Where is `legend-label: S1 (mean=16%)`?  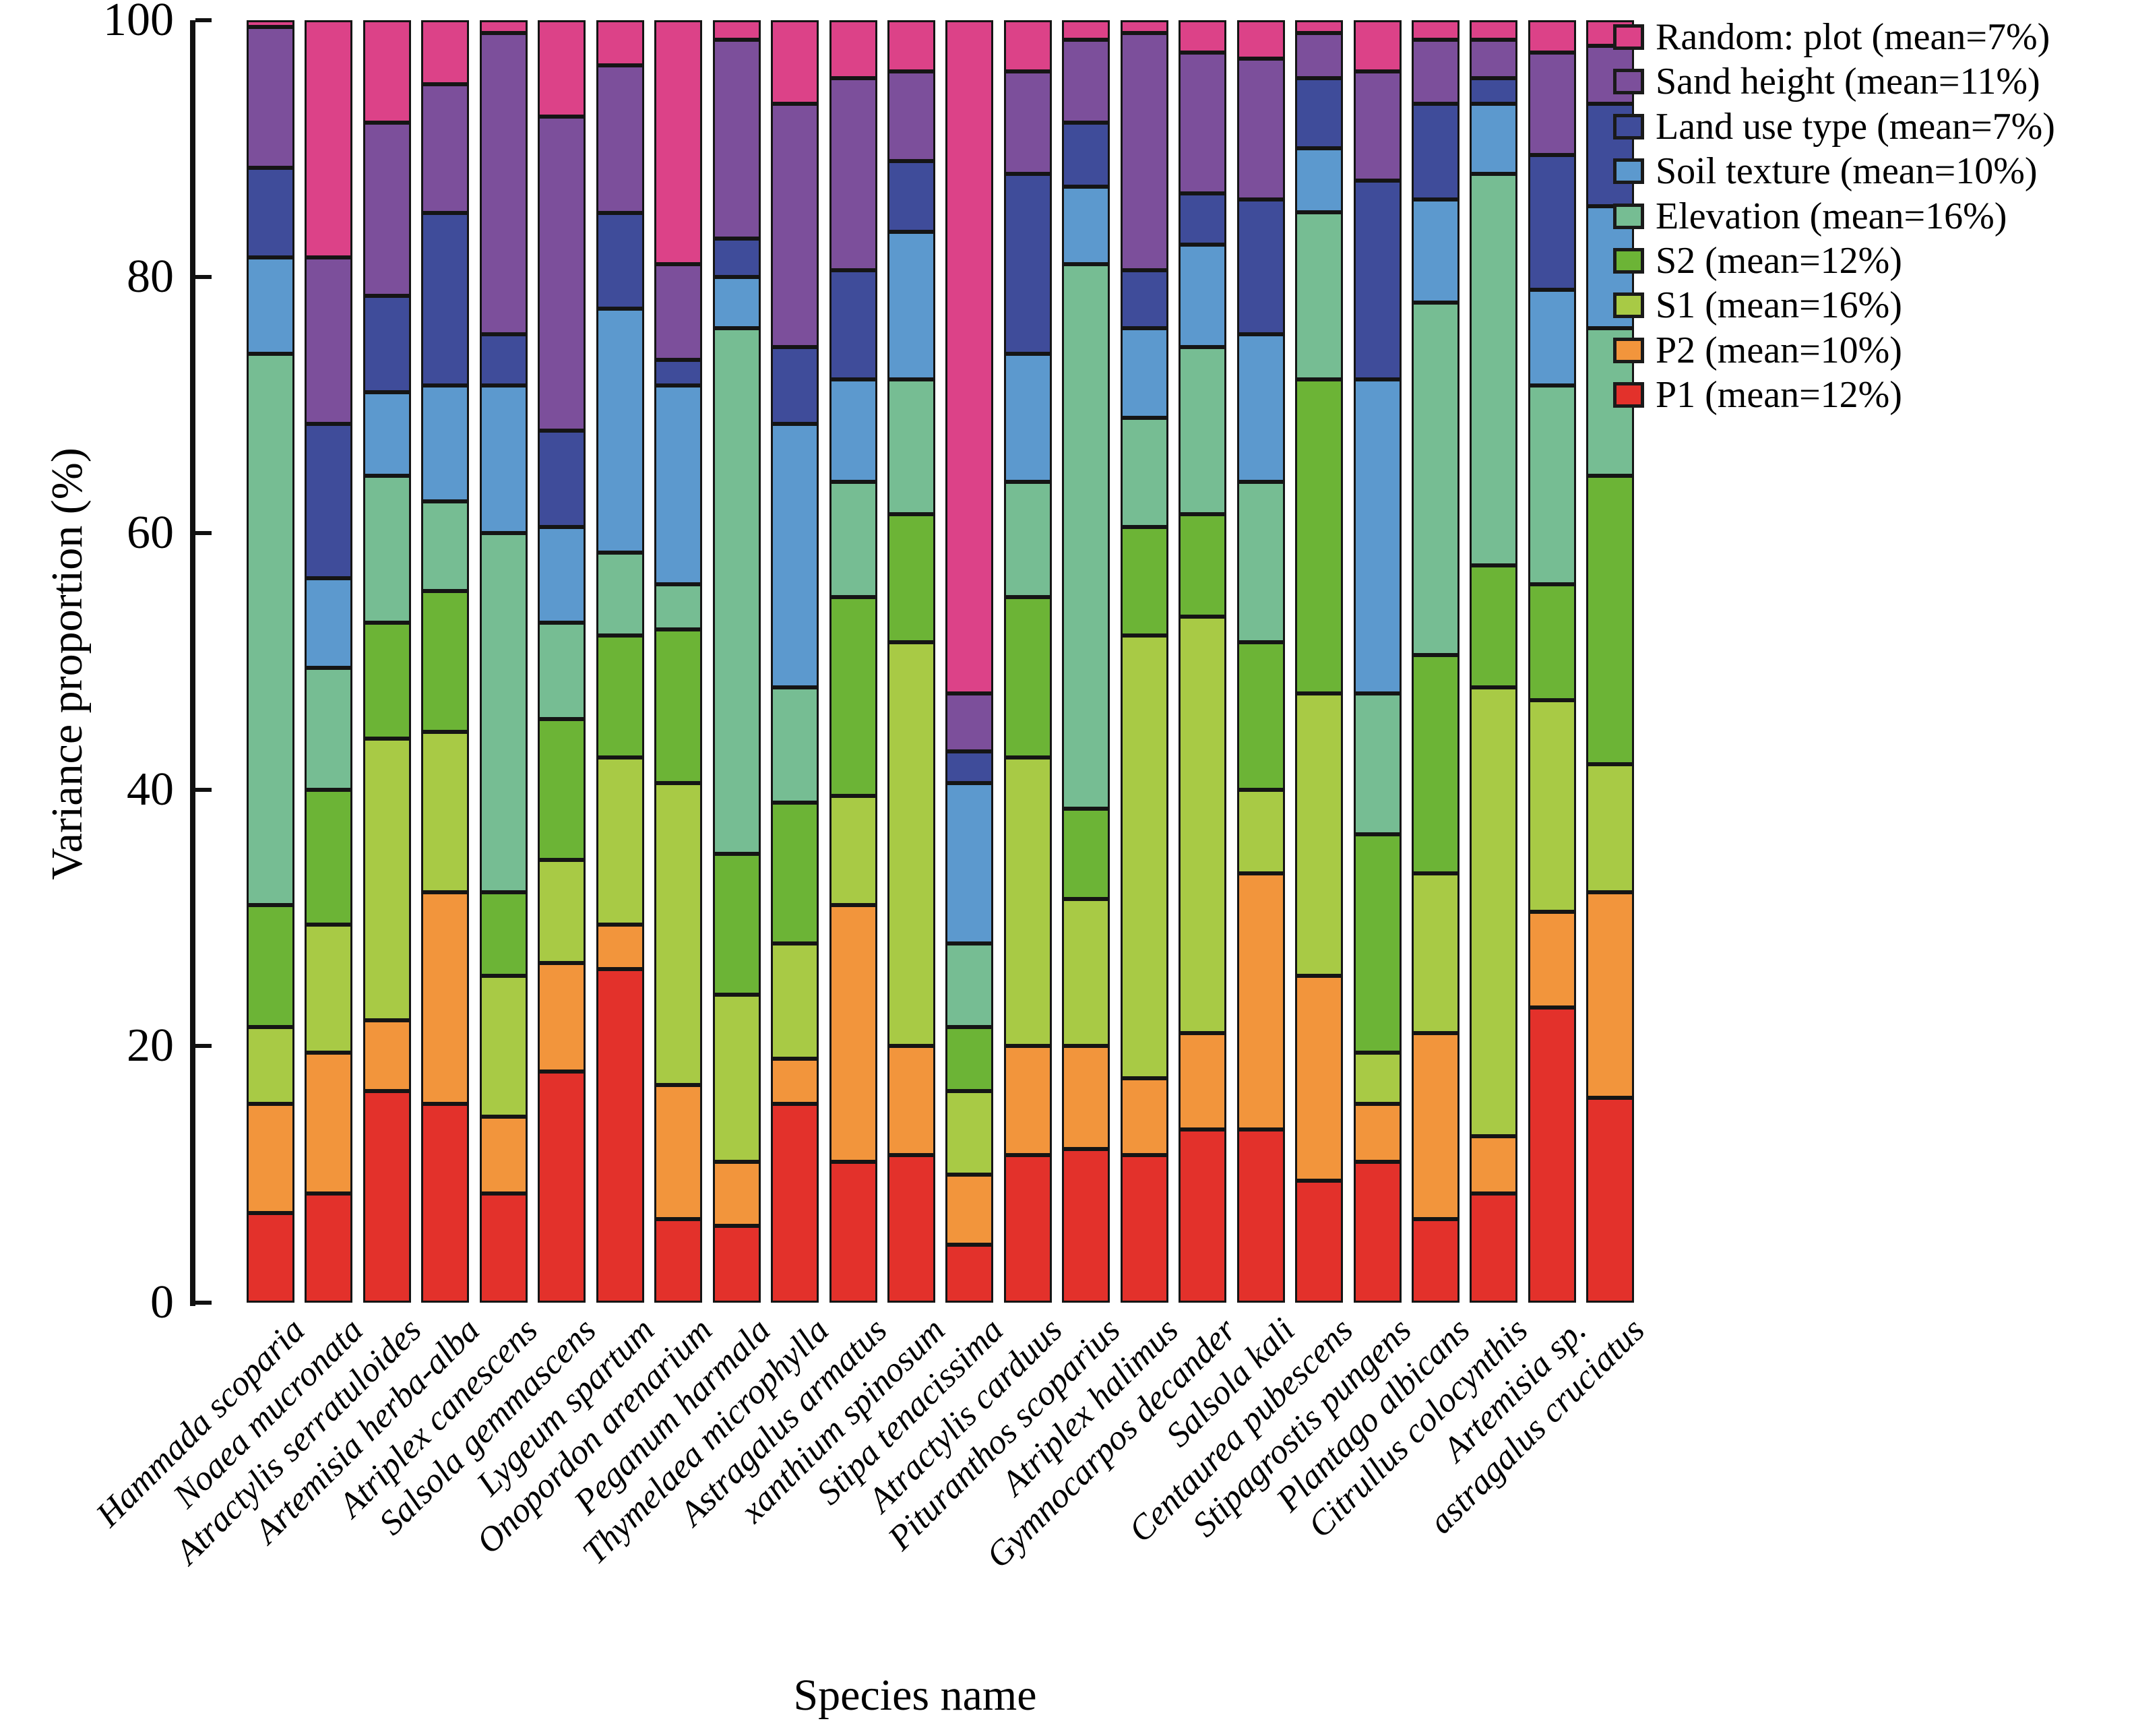
legend-label: S1 (mean=16%) is located at coordinates (1779, 305).